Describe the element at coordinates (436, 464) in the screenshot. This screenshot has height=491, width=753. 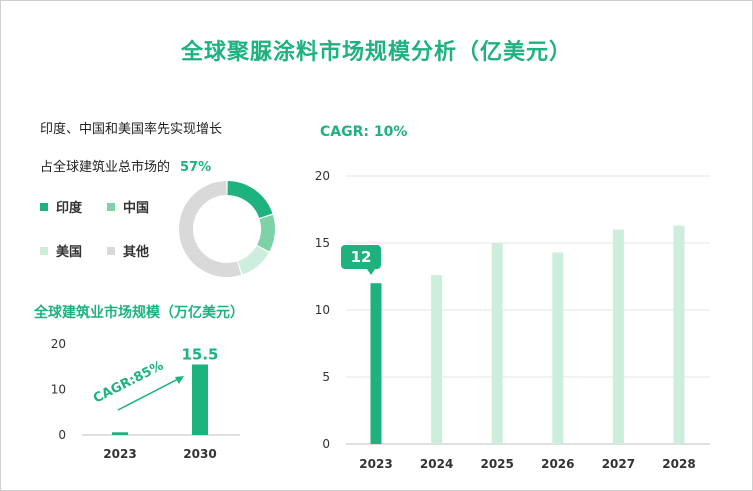
I see `x-tick-label: 2024` at that location.